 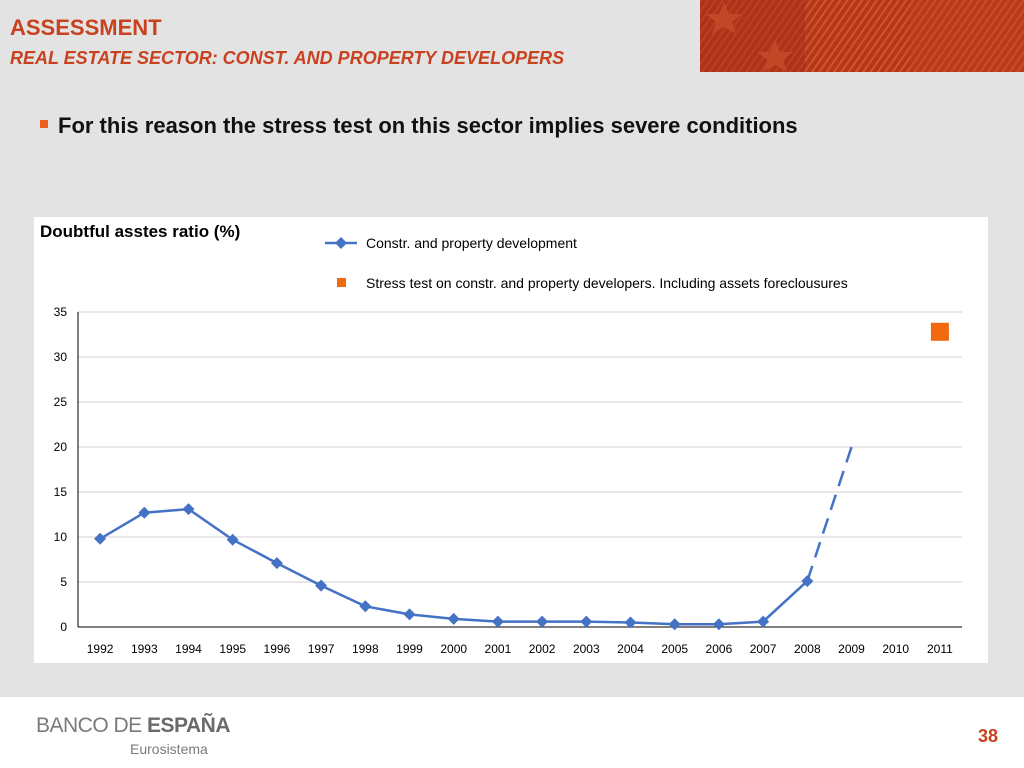 What do you see at coordinates (61, 312) in the screenshot?
I see `y-tick-label: 35` at bounding box center [61, 312].